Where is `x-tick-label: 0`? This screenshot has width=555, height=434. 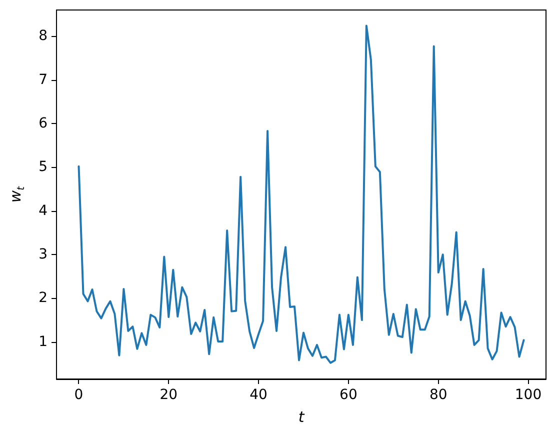
x-tick-label: 0 is located at coordinates (79, 395).